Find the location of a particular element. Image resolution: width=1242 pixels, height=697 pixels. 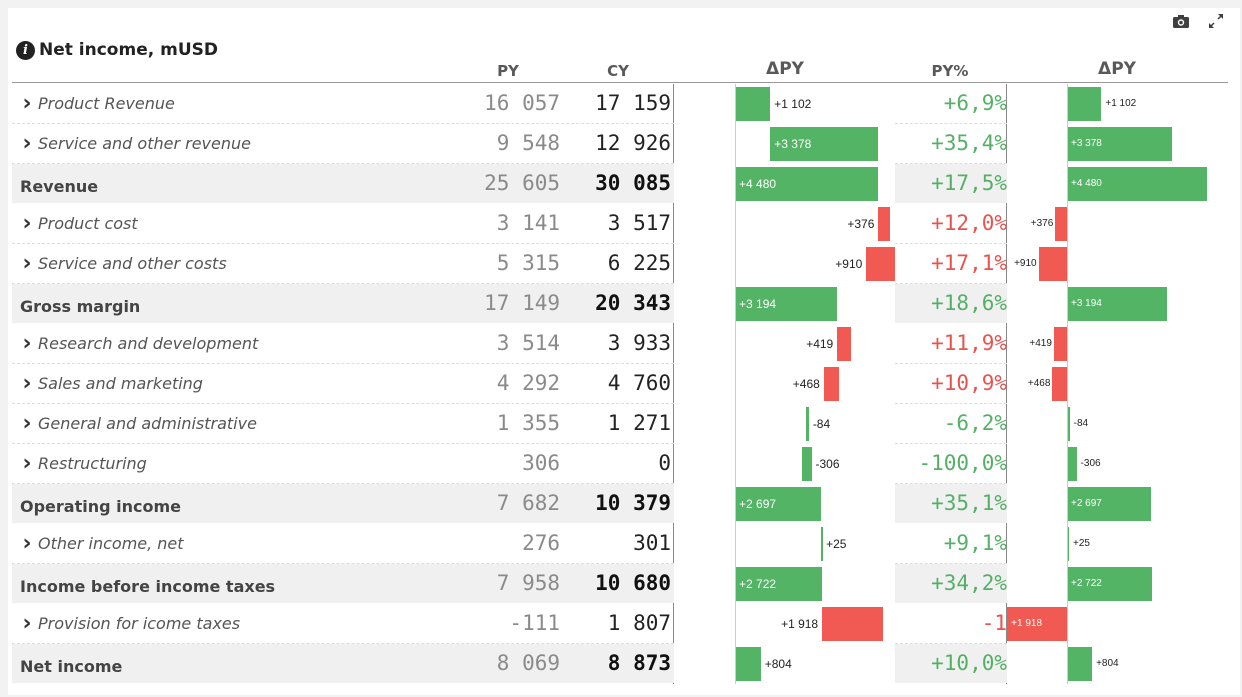

row-name: Operating income is located at coordinates (101, 506).